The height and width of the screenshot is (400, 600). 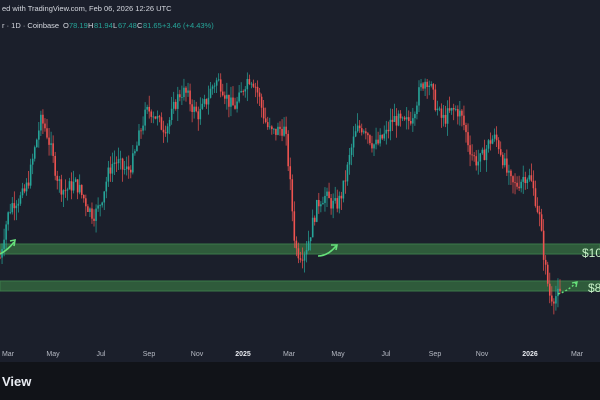 I want to click on x-tick-label: Jul, so click(x=386, y=354).